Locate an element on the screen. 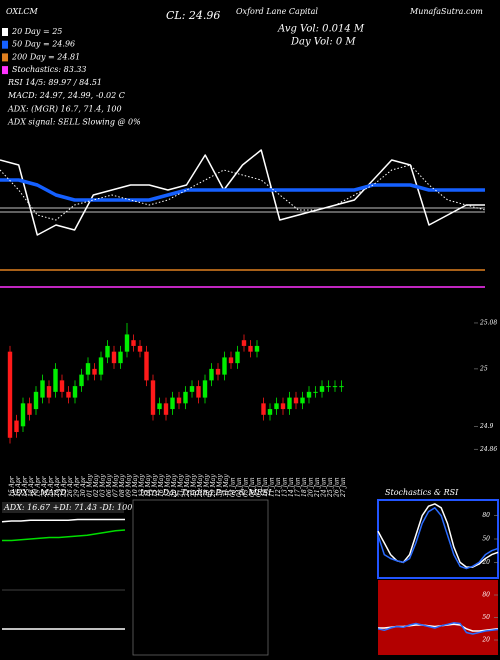 Image resolution: width=500 pixels, height=660 pixels. x-tick-label: 19 Apr is located at coordinates (38, 486).